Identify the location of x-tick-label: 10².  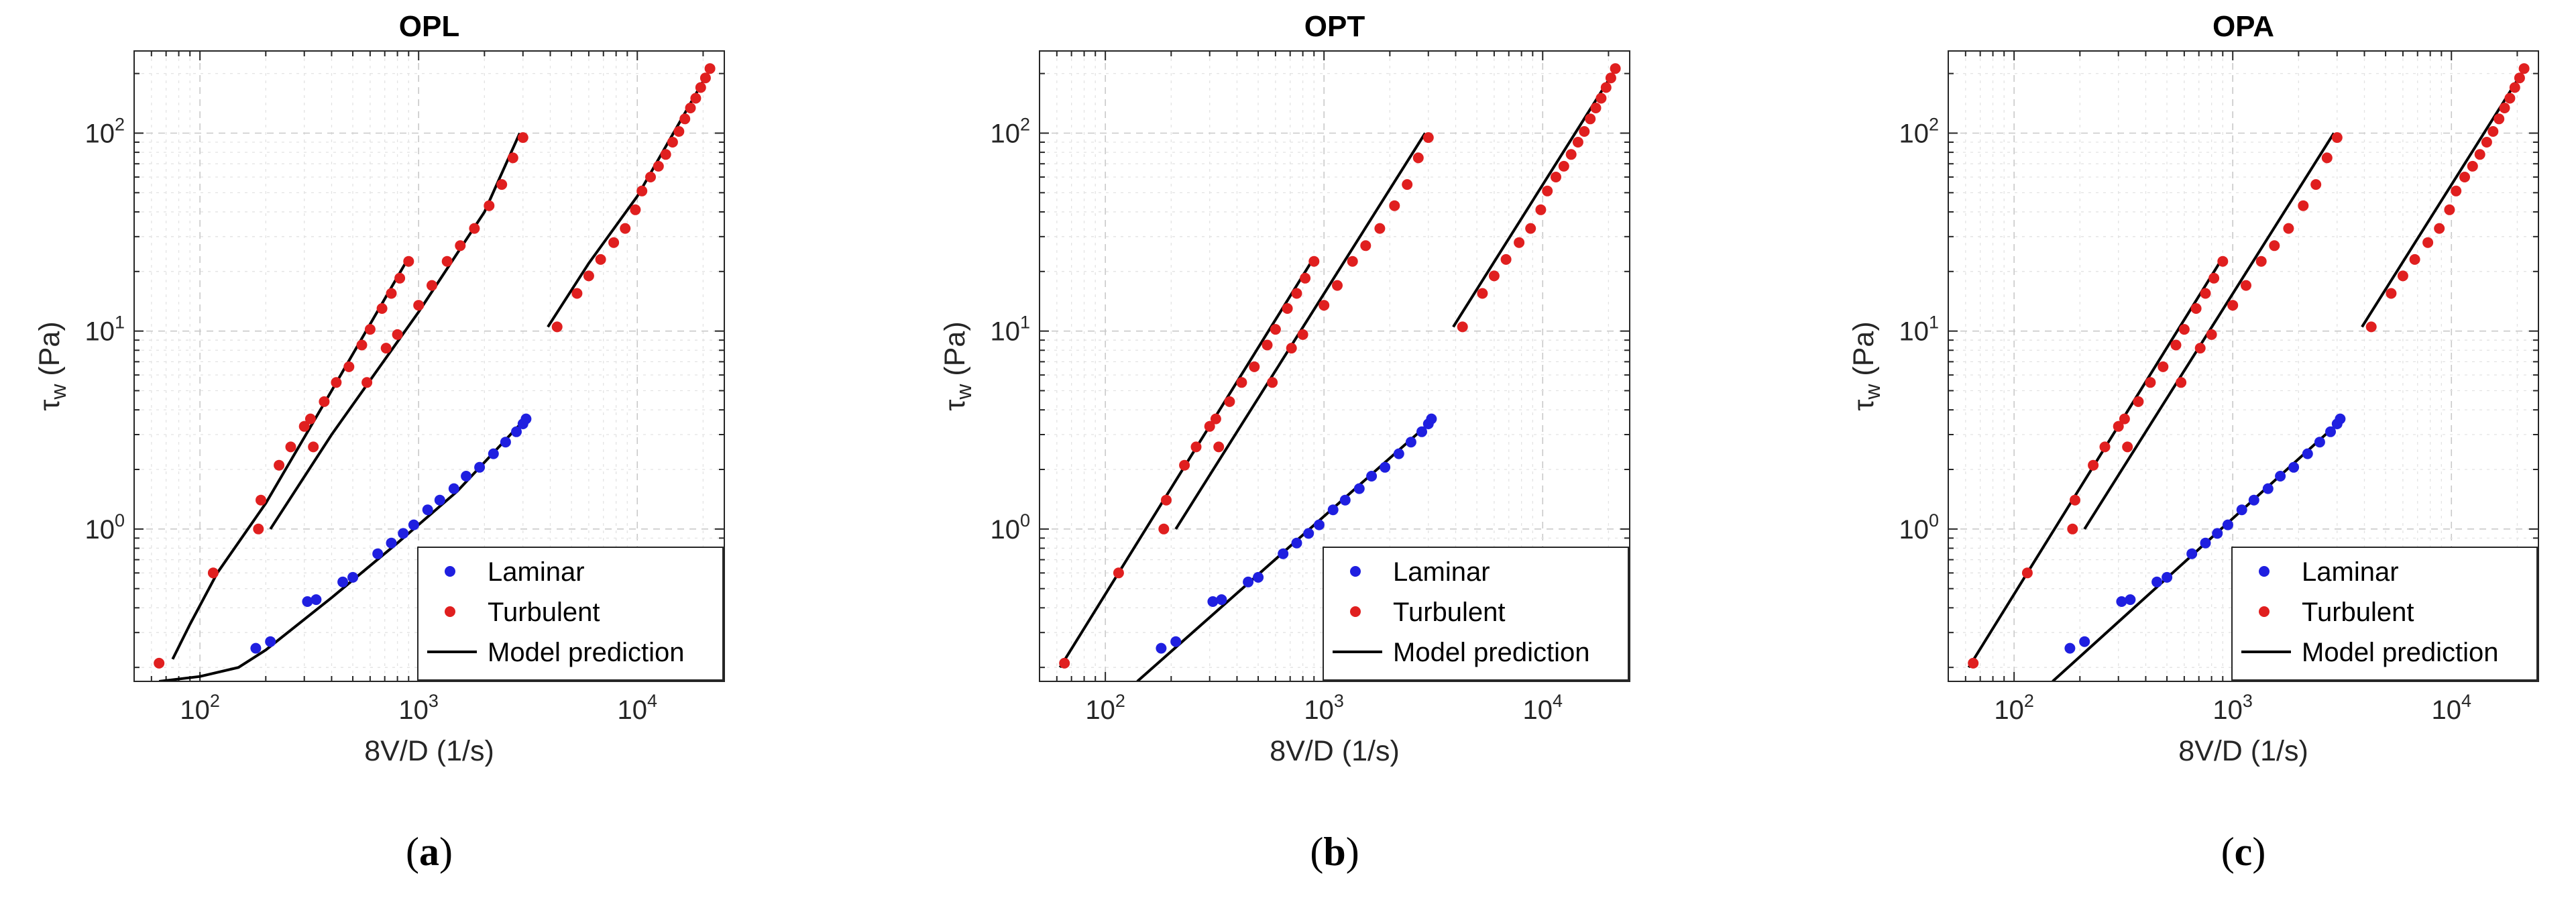
(2014, 708).